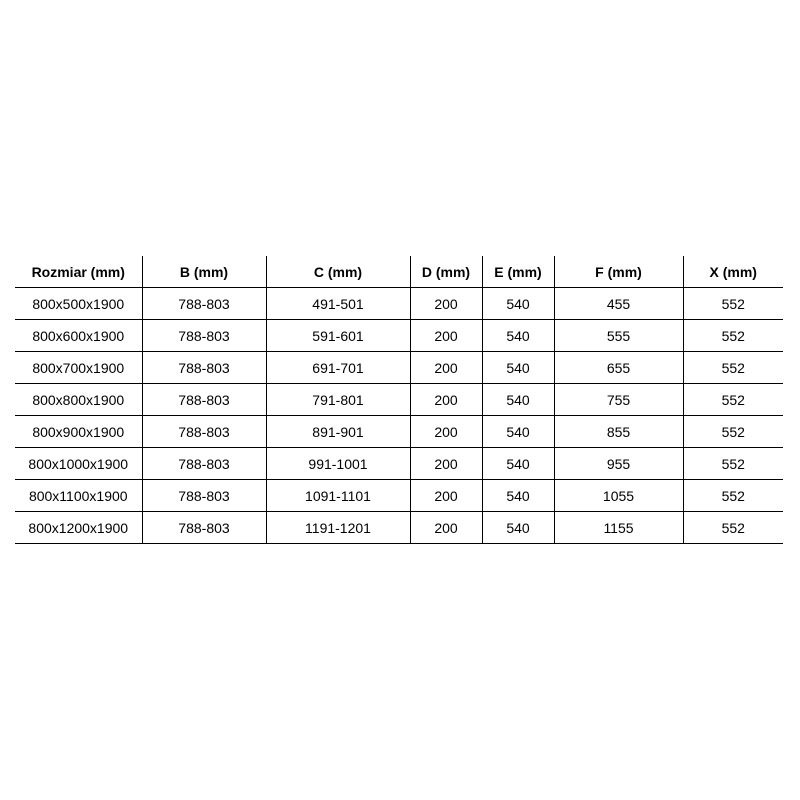 Image resolution: width=800 pixels, height=800 pixels. Describe the element at coordinates (337, 463) in the screenshot. I see `table-cell: 991-1001` at that location.